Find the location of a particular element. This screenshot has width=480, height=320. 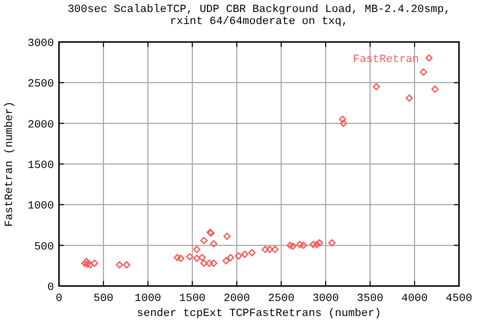

x-axis-title: sender tcpExt TCPFastRetrans (number) is located at coordinates (259, 314).